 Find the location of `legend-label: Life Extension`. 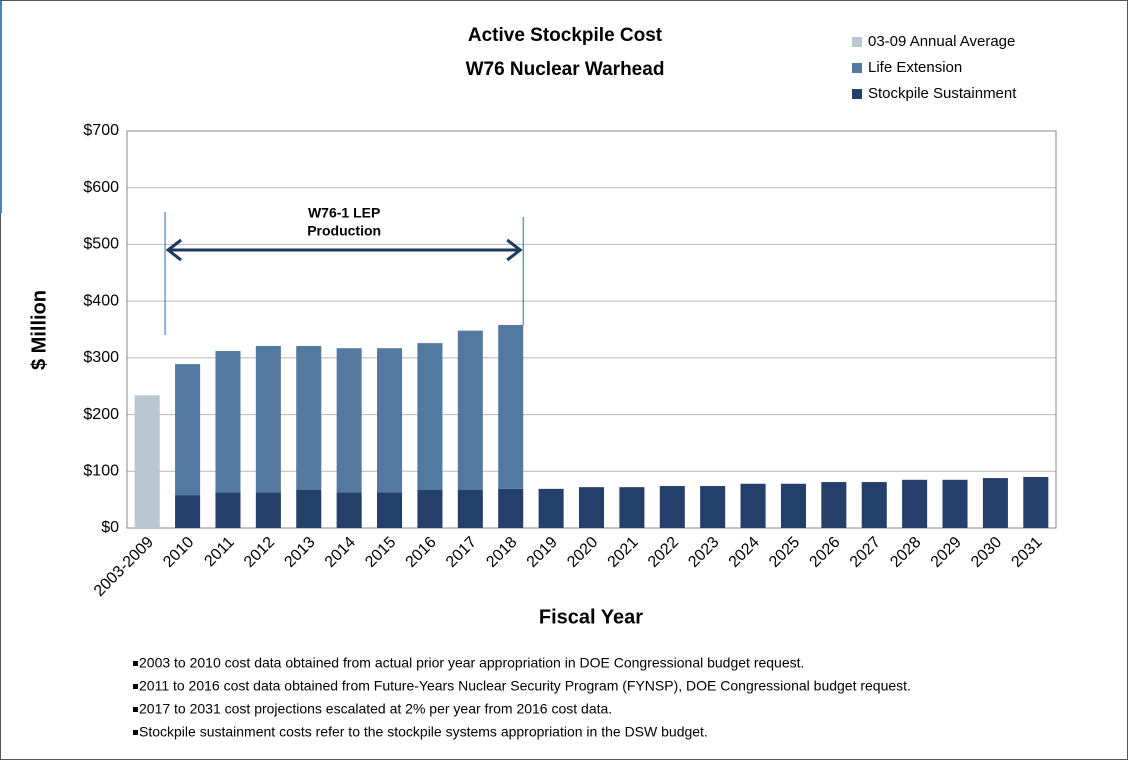

legend-label: Life Extension is located at coordinates (915, 67).